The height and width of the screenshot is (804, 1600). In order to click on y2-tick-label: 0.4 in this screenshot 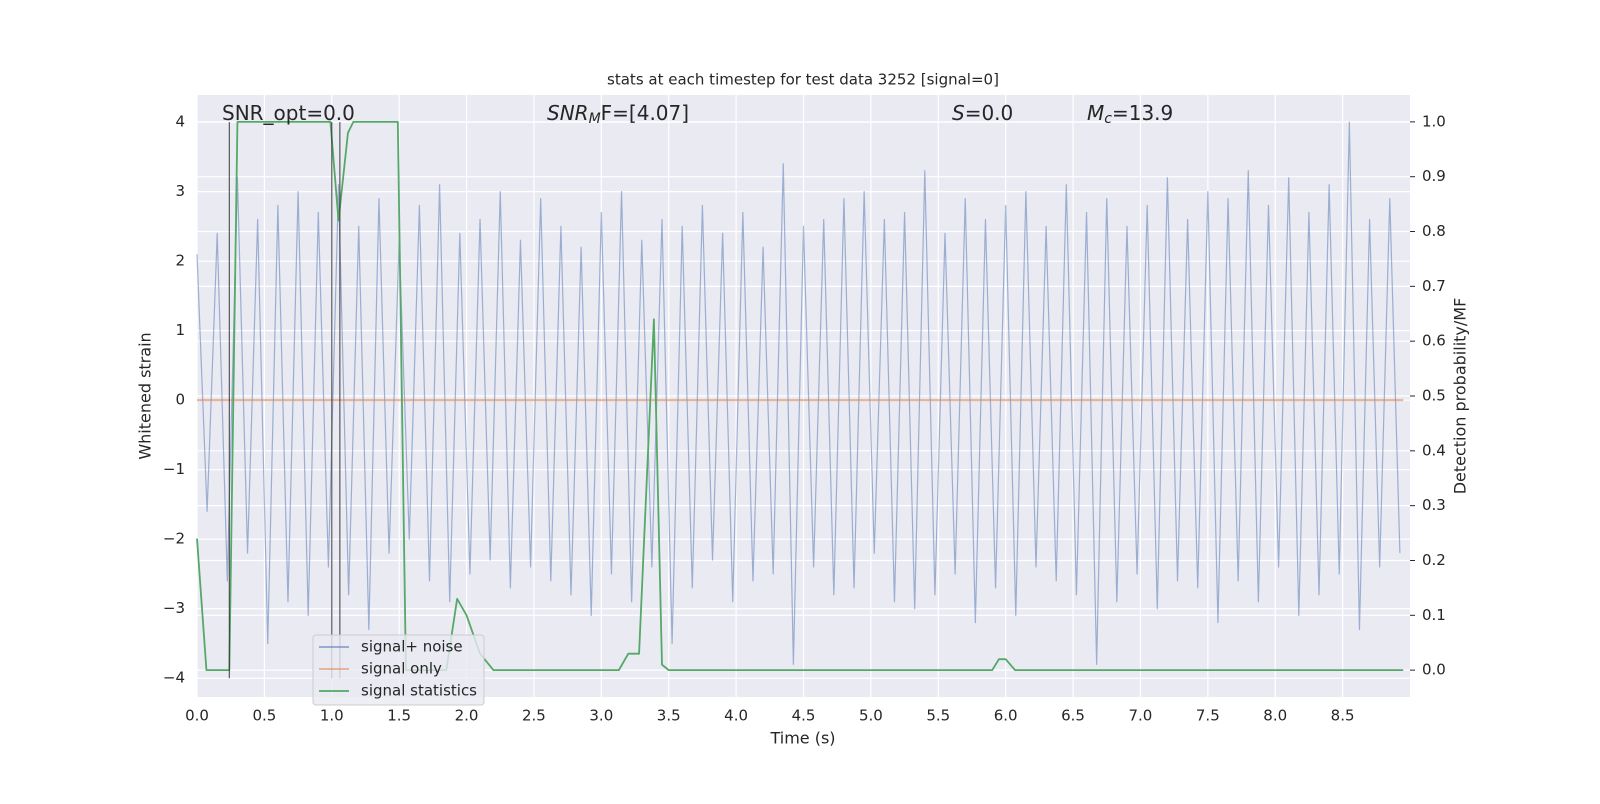, I will do `click(1434, 450)`.